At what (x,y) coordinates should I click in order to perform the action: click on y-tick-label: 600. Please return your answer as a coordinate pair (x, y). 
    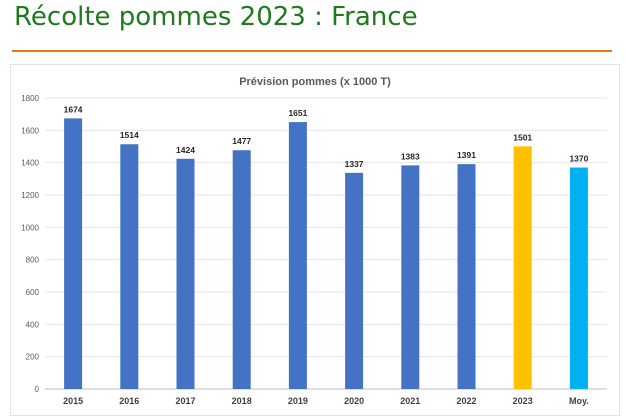
    Looking at the image, I should click on (33, 292).